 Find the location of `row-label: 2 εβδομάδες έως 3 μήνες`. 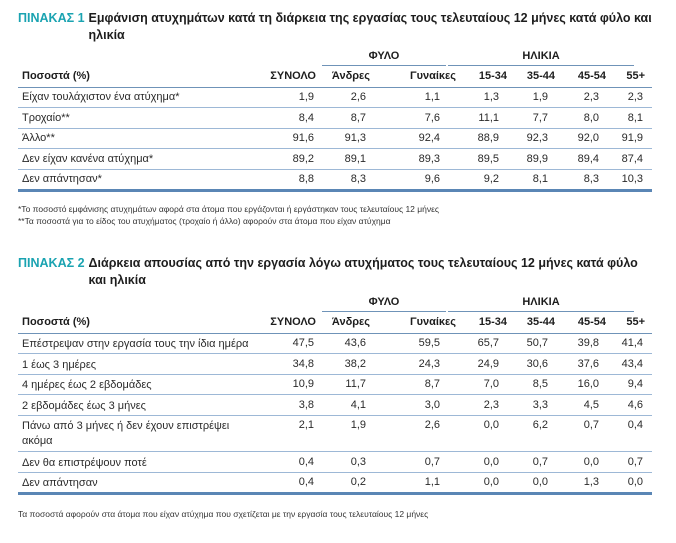

row-label: 2 εβδομάδες έως 3 μήνες is located at coordinates (84, 405).